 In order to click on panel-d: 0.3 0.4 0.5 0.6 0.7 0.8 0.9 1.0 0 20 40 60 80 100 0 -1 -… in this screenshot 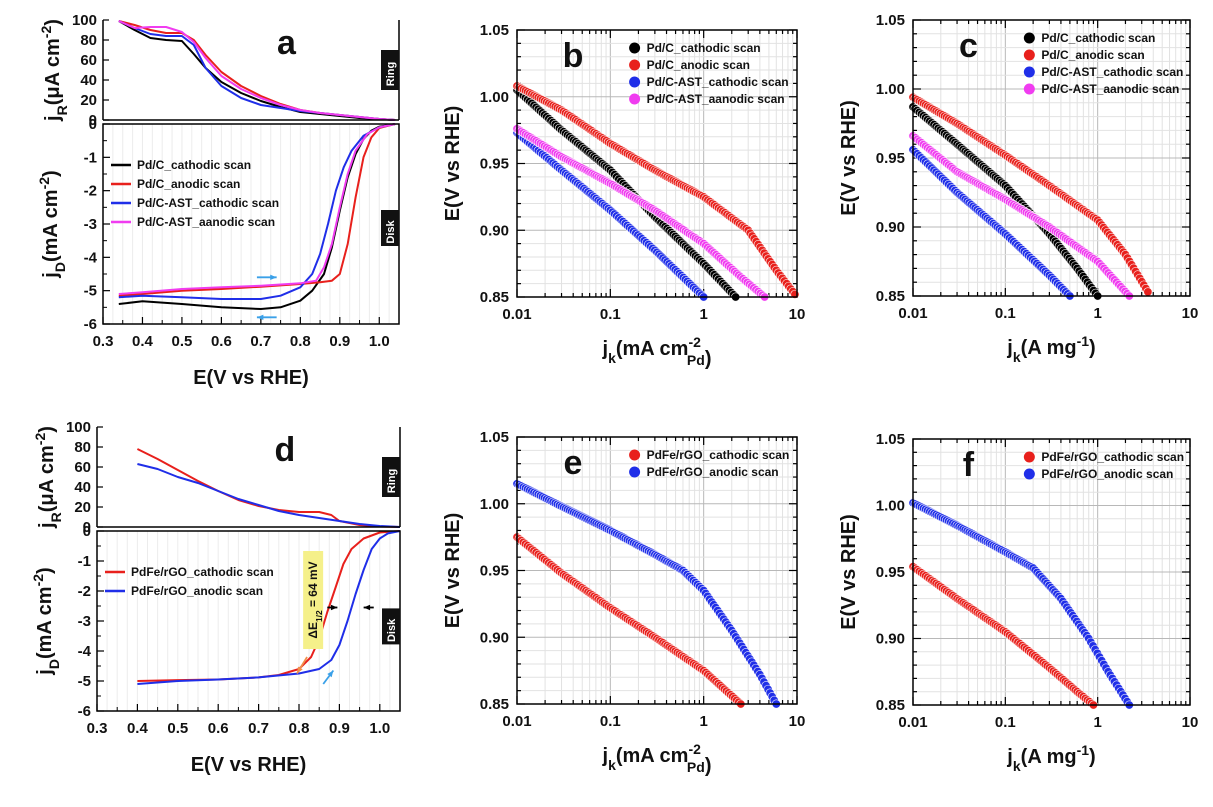, I will do `click(215, 597)`.